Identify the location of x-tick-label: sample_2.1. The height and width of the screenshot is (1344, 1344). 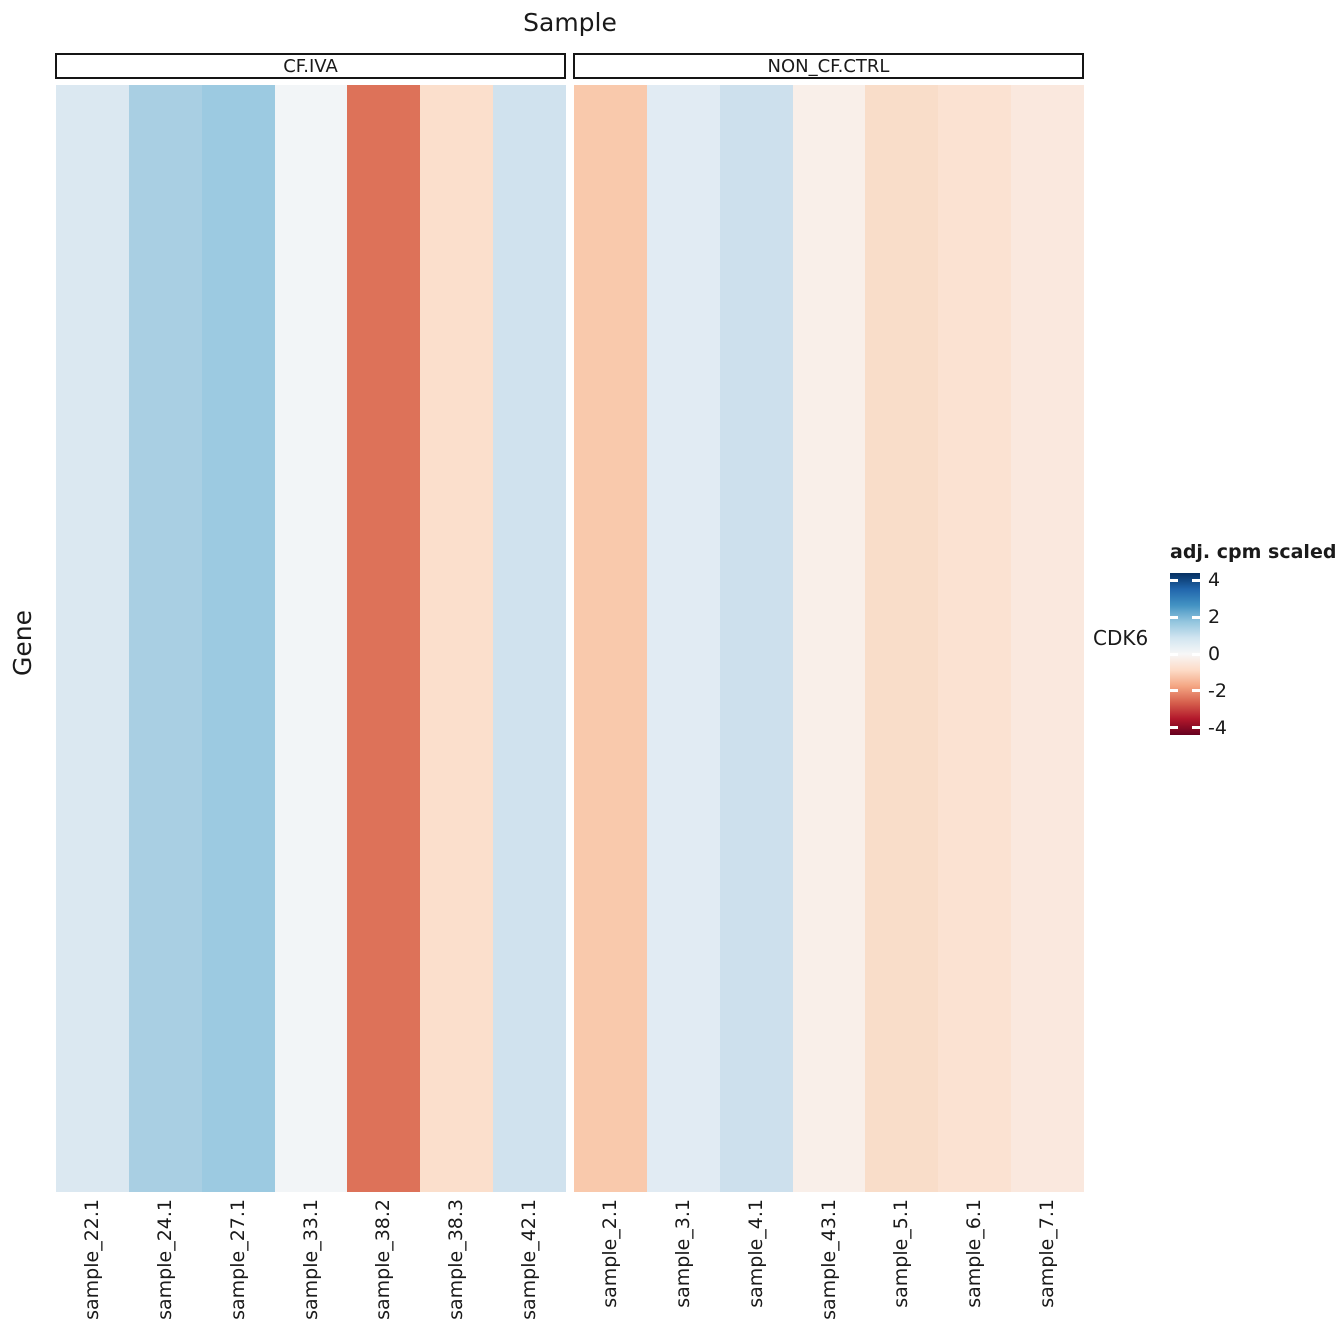
(609, 1253).